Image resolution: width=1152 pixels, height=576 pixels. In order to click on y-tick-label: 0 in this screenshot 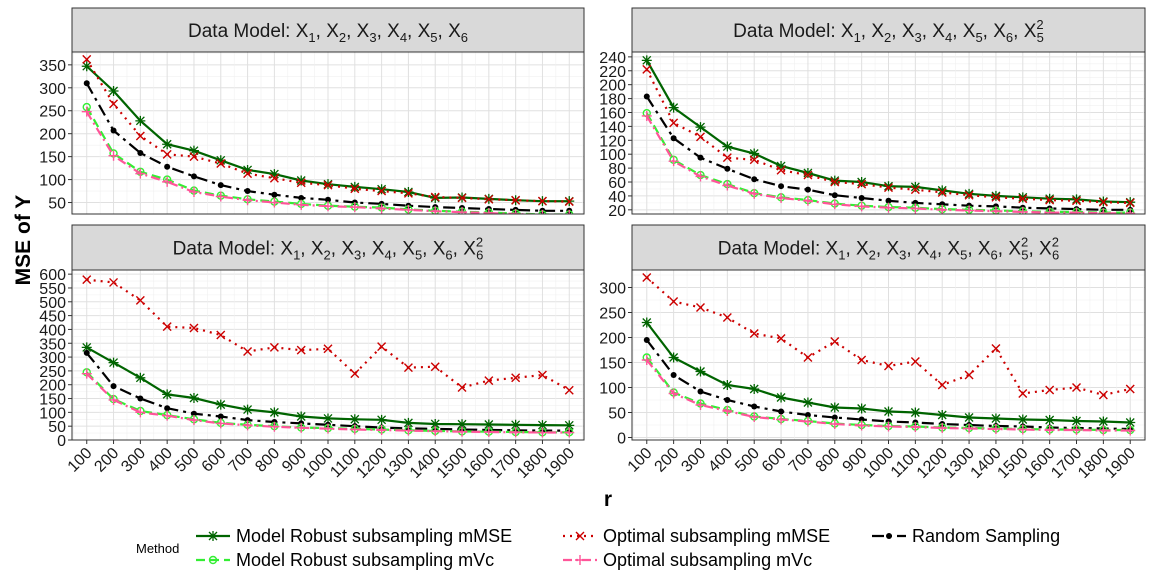, I will do `click(621, 439)`.